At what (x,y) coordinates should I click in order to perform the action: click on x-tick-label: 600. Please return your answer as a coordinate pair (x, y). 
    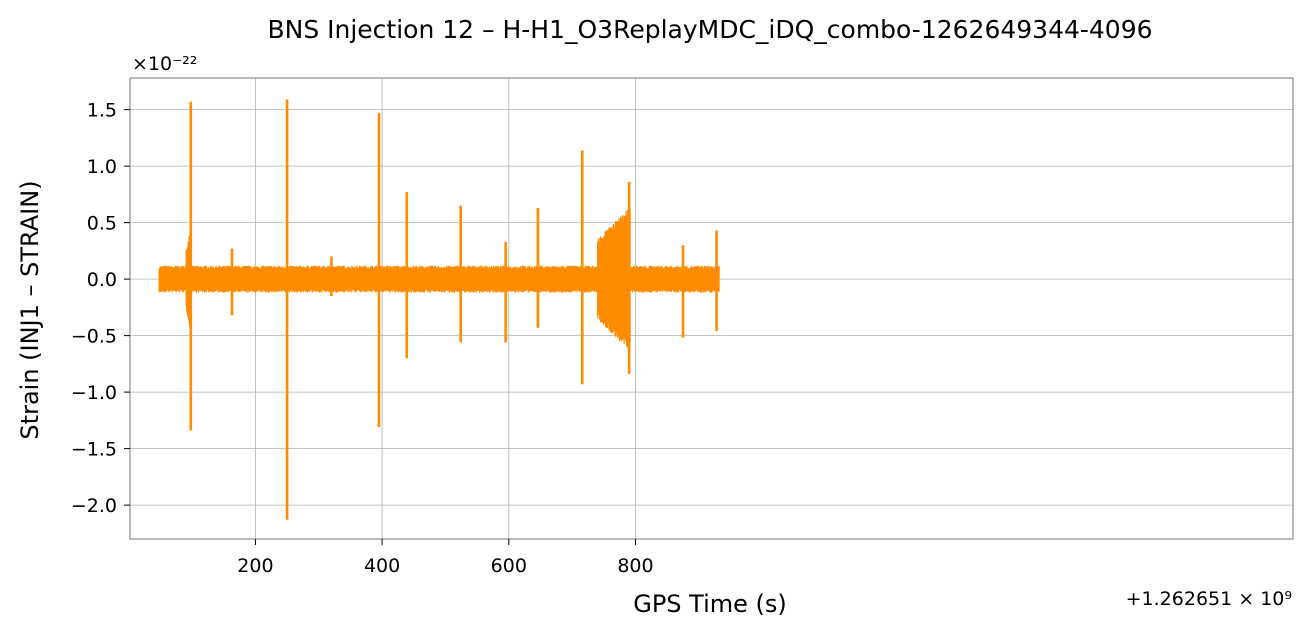
    Looking at the image, I should click on (509, 566).